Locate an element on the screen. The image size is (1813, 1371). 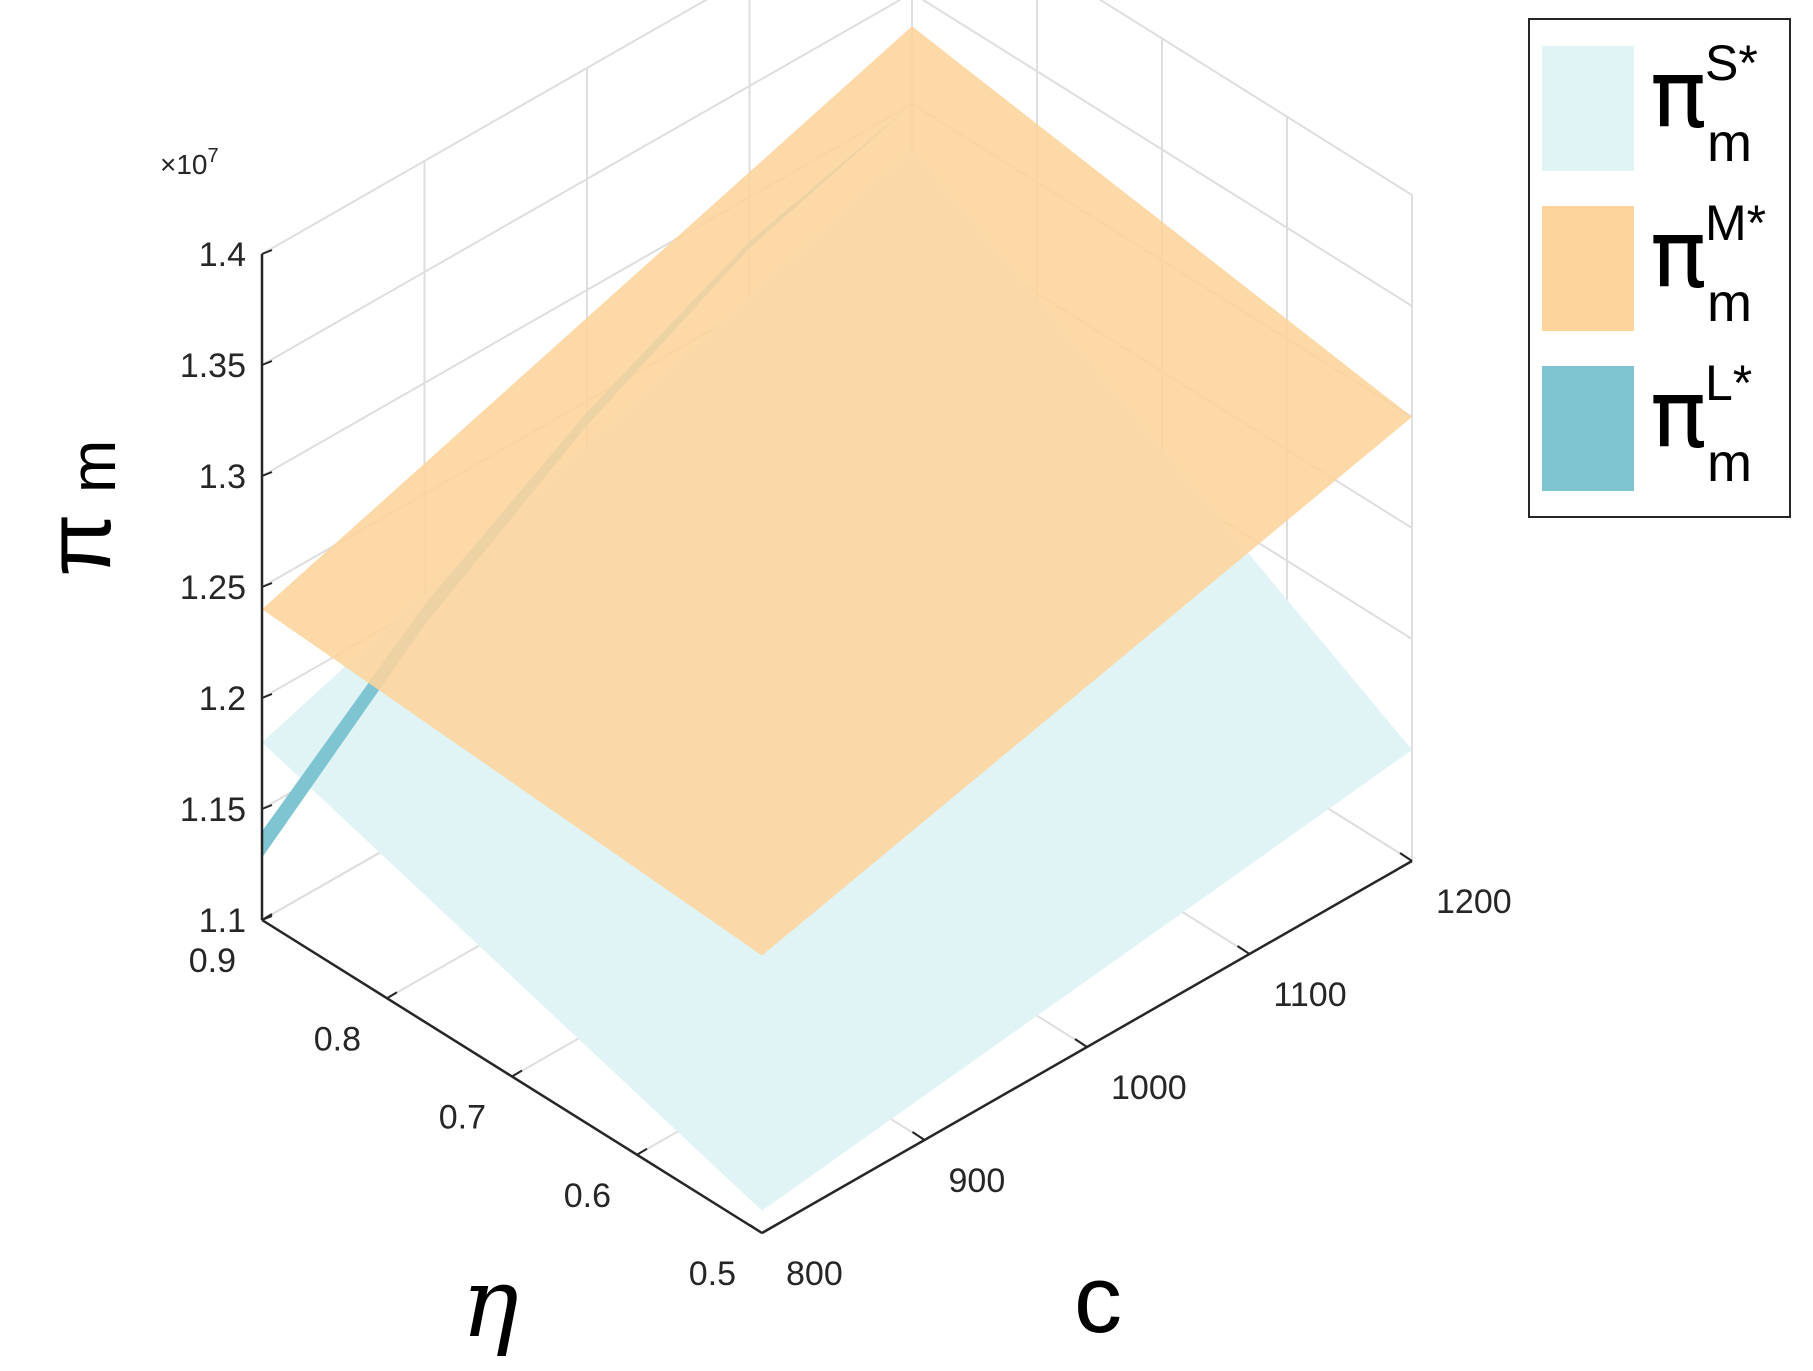
legend: π S* m π M* m π L* m is located at coordinates (1659, 268).